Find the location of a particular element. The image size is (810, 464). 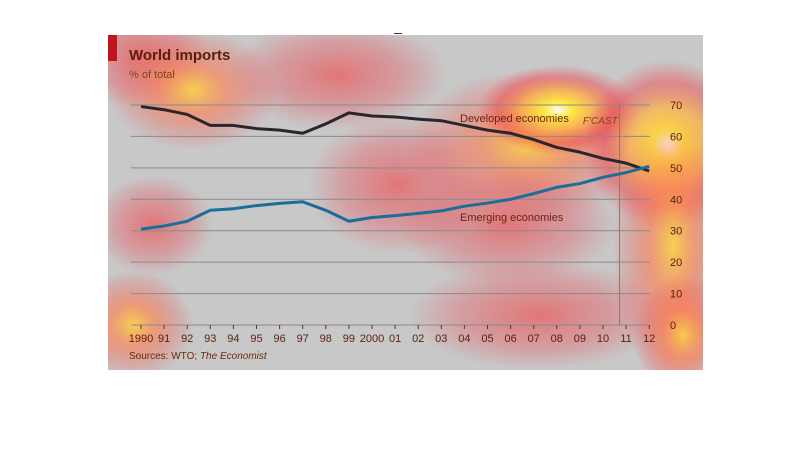

x-tick-label: 98 is located at coordinates (326, 339).